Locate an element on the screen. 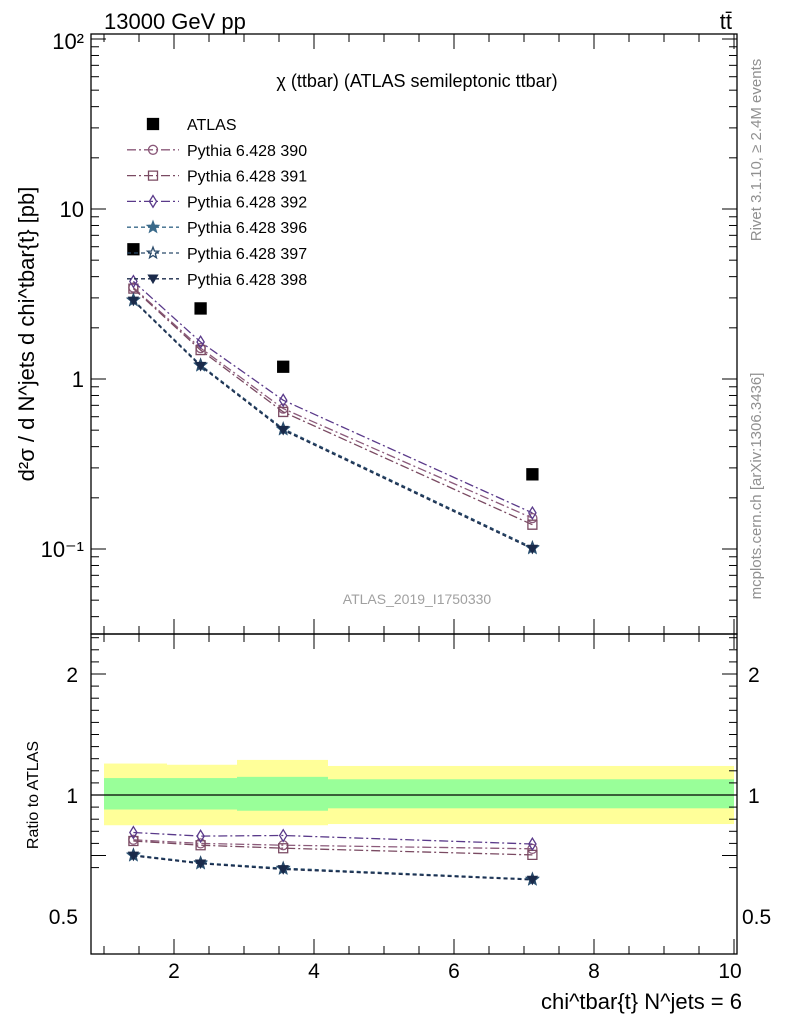  series-atlas is located at coordinates (333, 362).